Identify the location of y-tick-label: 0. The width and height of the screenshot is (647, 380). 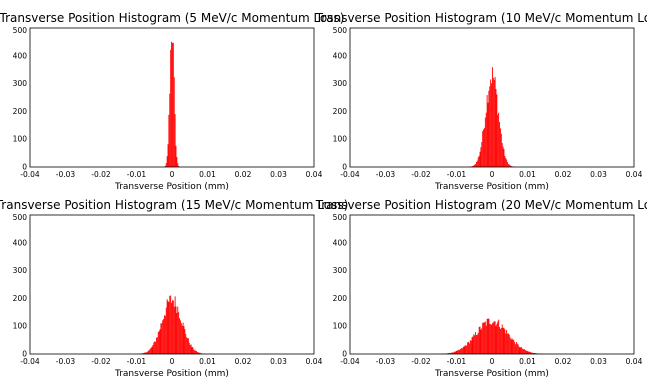
(344, 354).